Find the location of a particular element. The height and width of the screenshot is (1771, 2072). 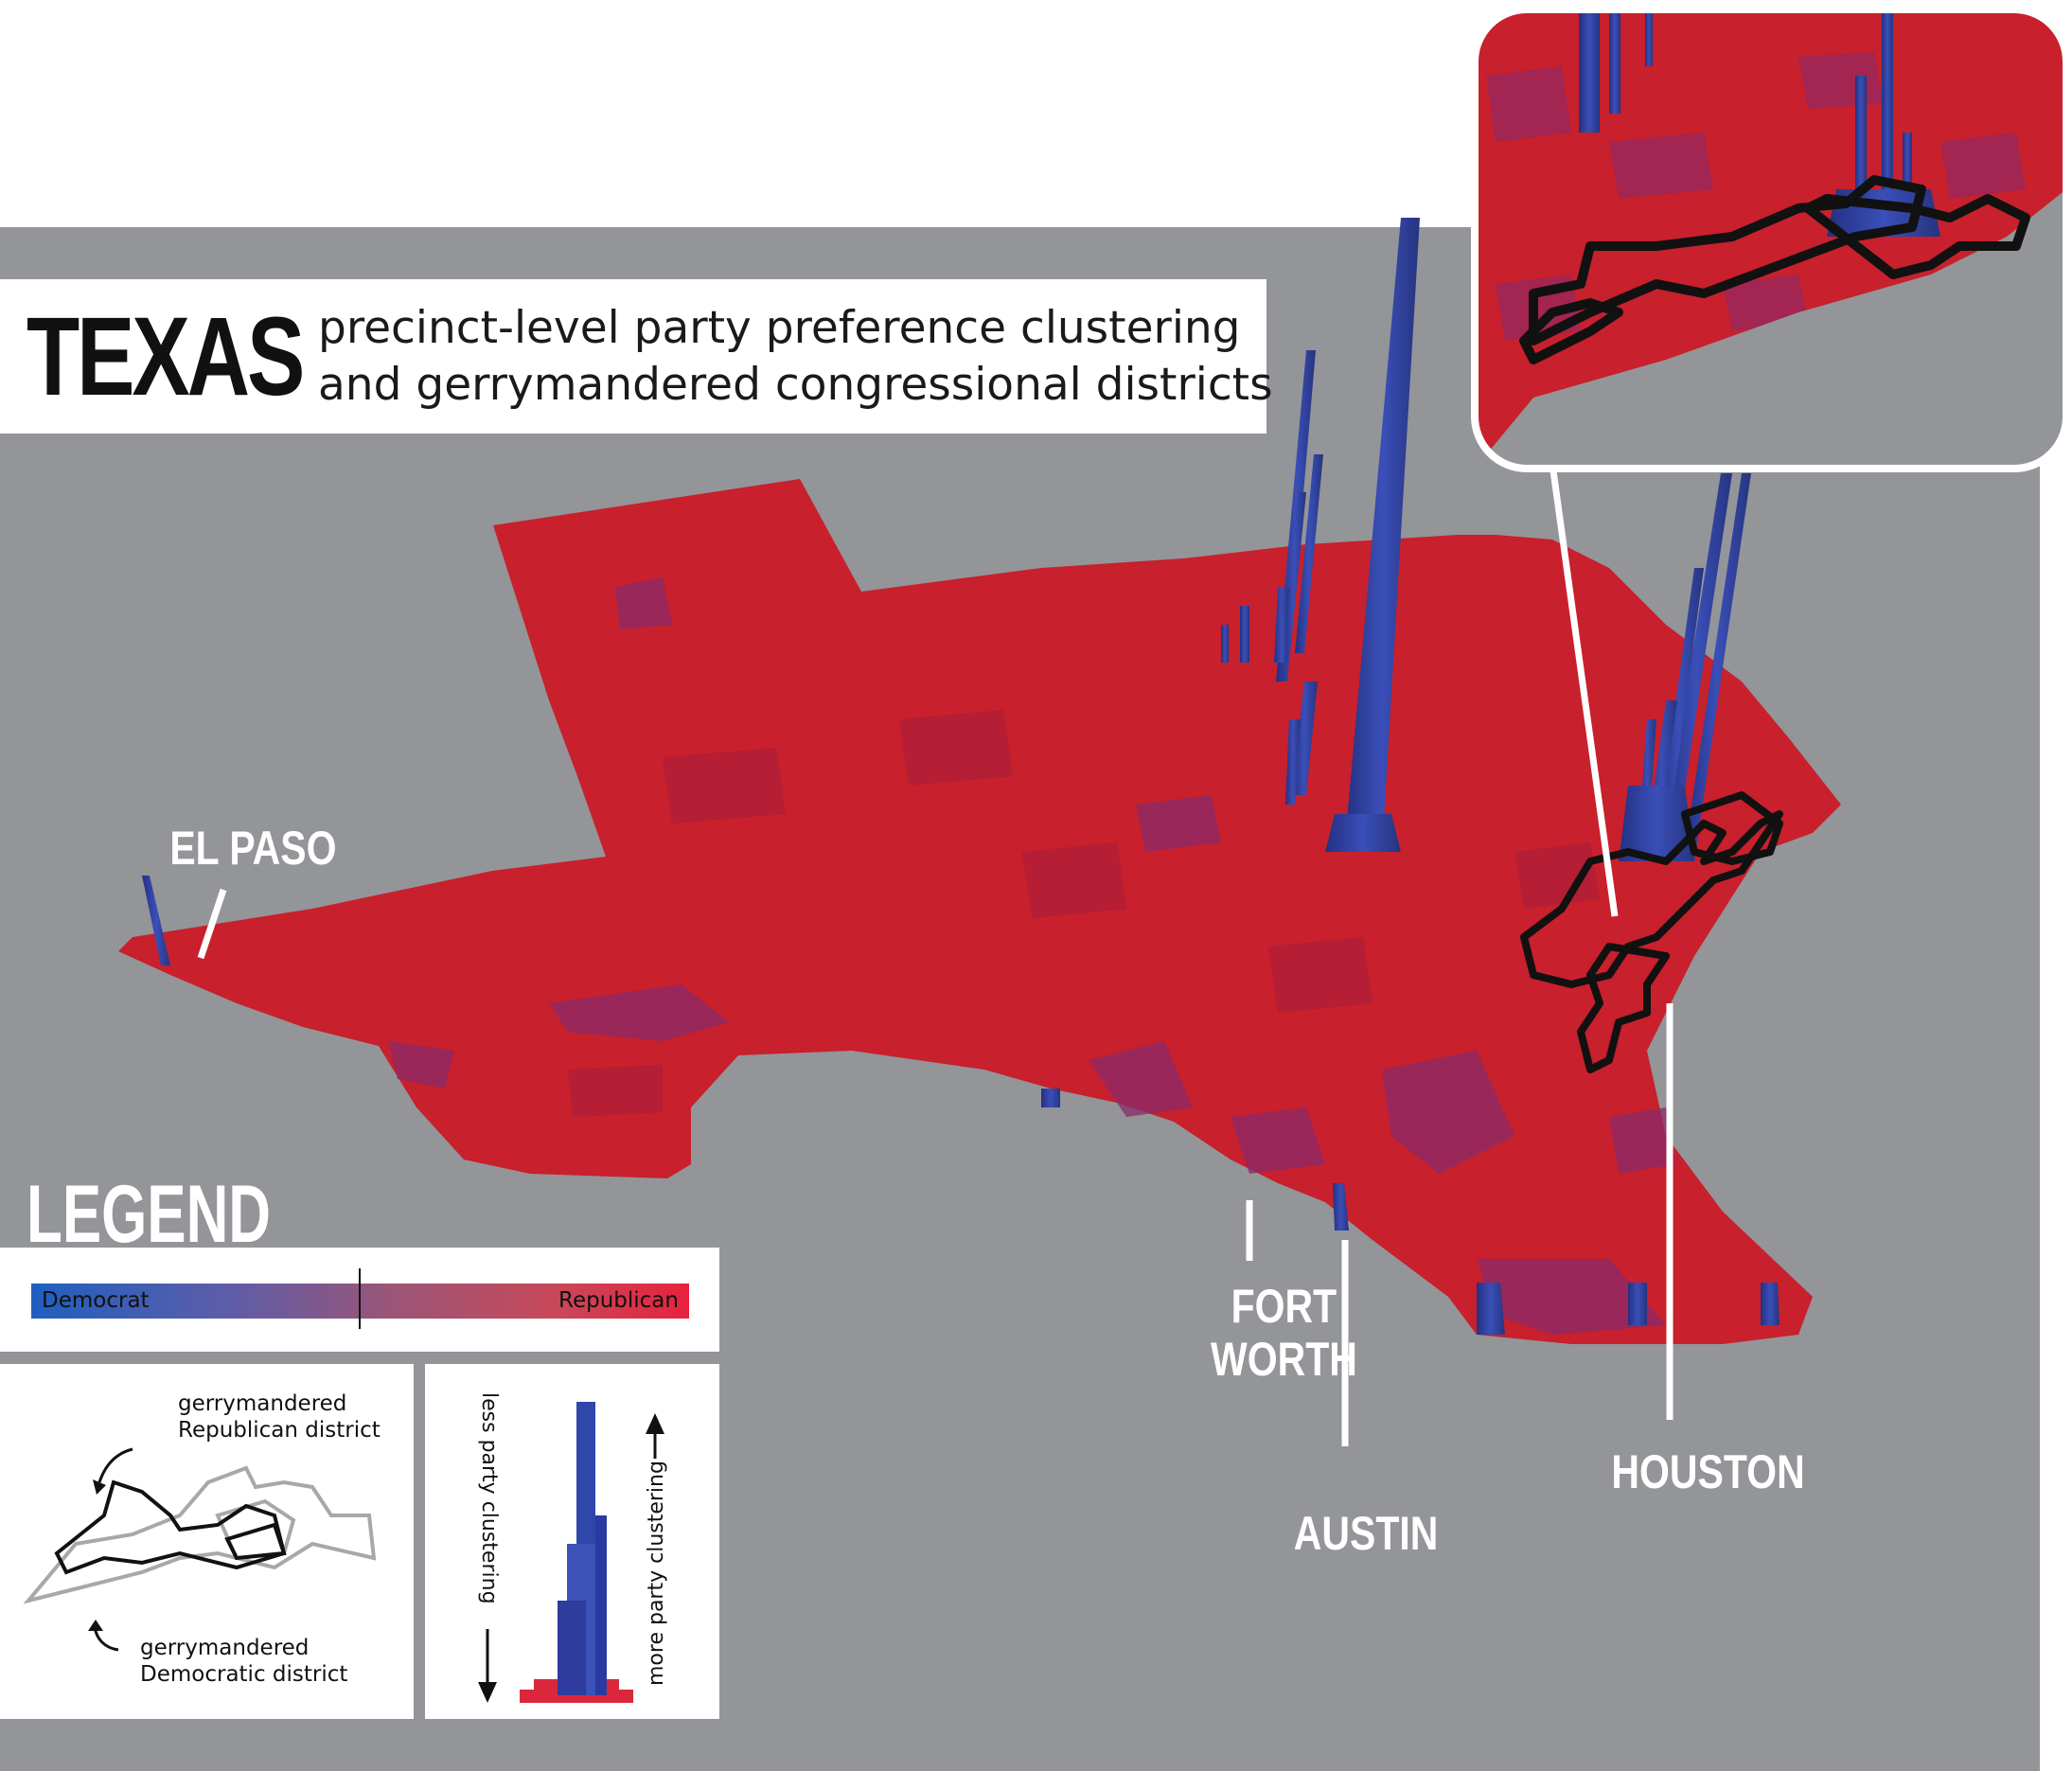

legend-gop-district-line1: gerrymandered is located at coordinates (262, 1404).